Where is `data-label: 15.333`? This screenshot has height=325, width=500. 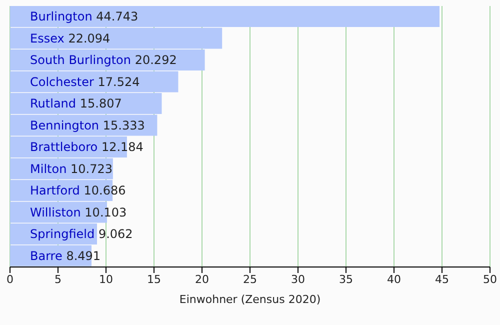 data-label: 15.333 is located at coordinates (123, 125).